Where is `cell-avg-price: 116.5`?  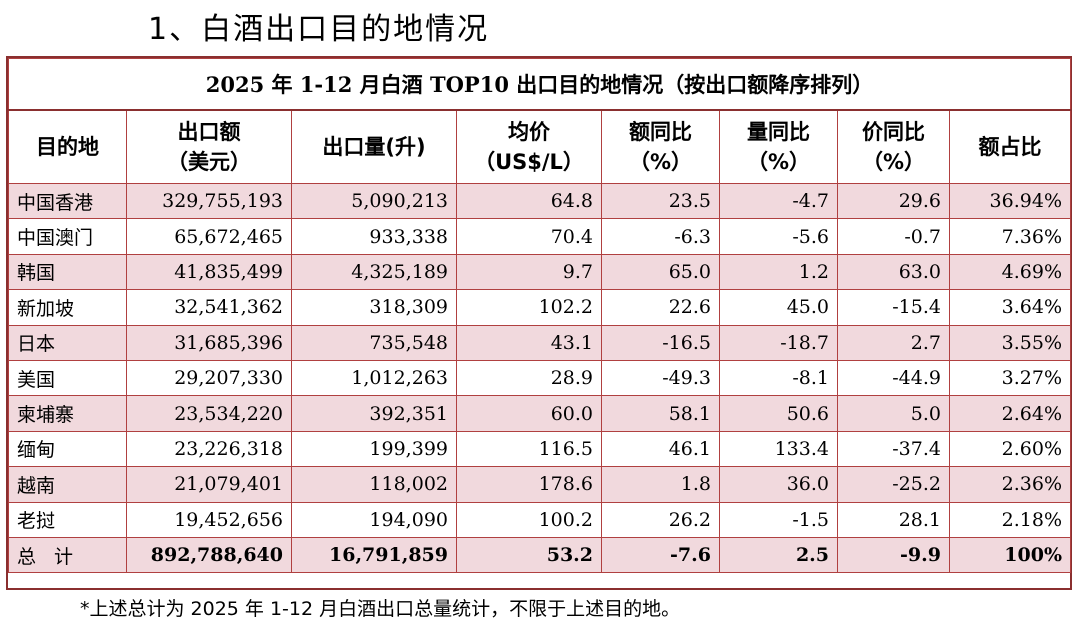
cell-avg-price: 116.5 is located at coordinates (529, 449).